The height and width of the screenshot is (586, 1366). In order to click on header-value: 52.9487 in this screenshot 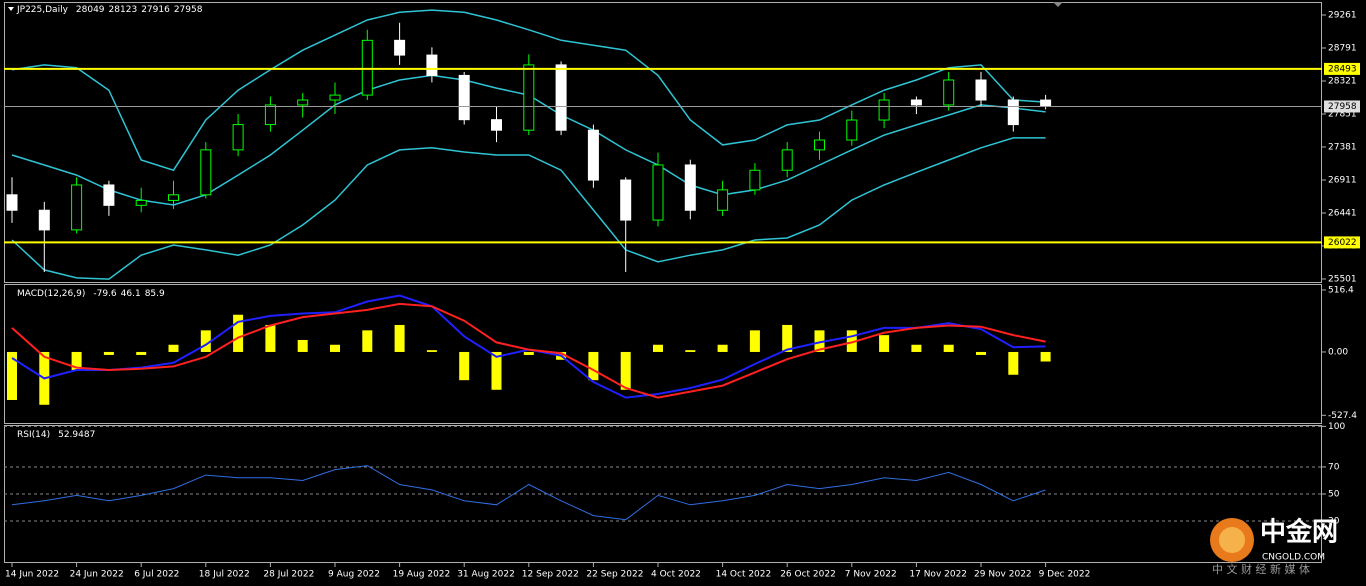, I will do `click(76, 435)`.